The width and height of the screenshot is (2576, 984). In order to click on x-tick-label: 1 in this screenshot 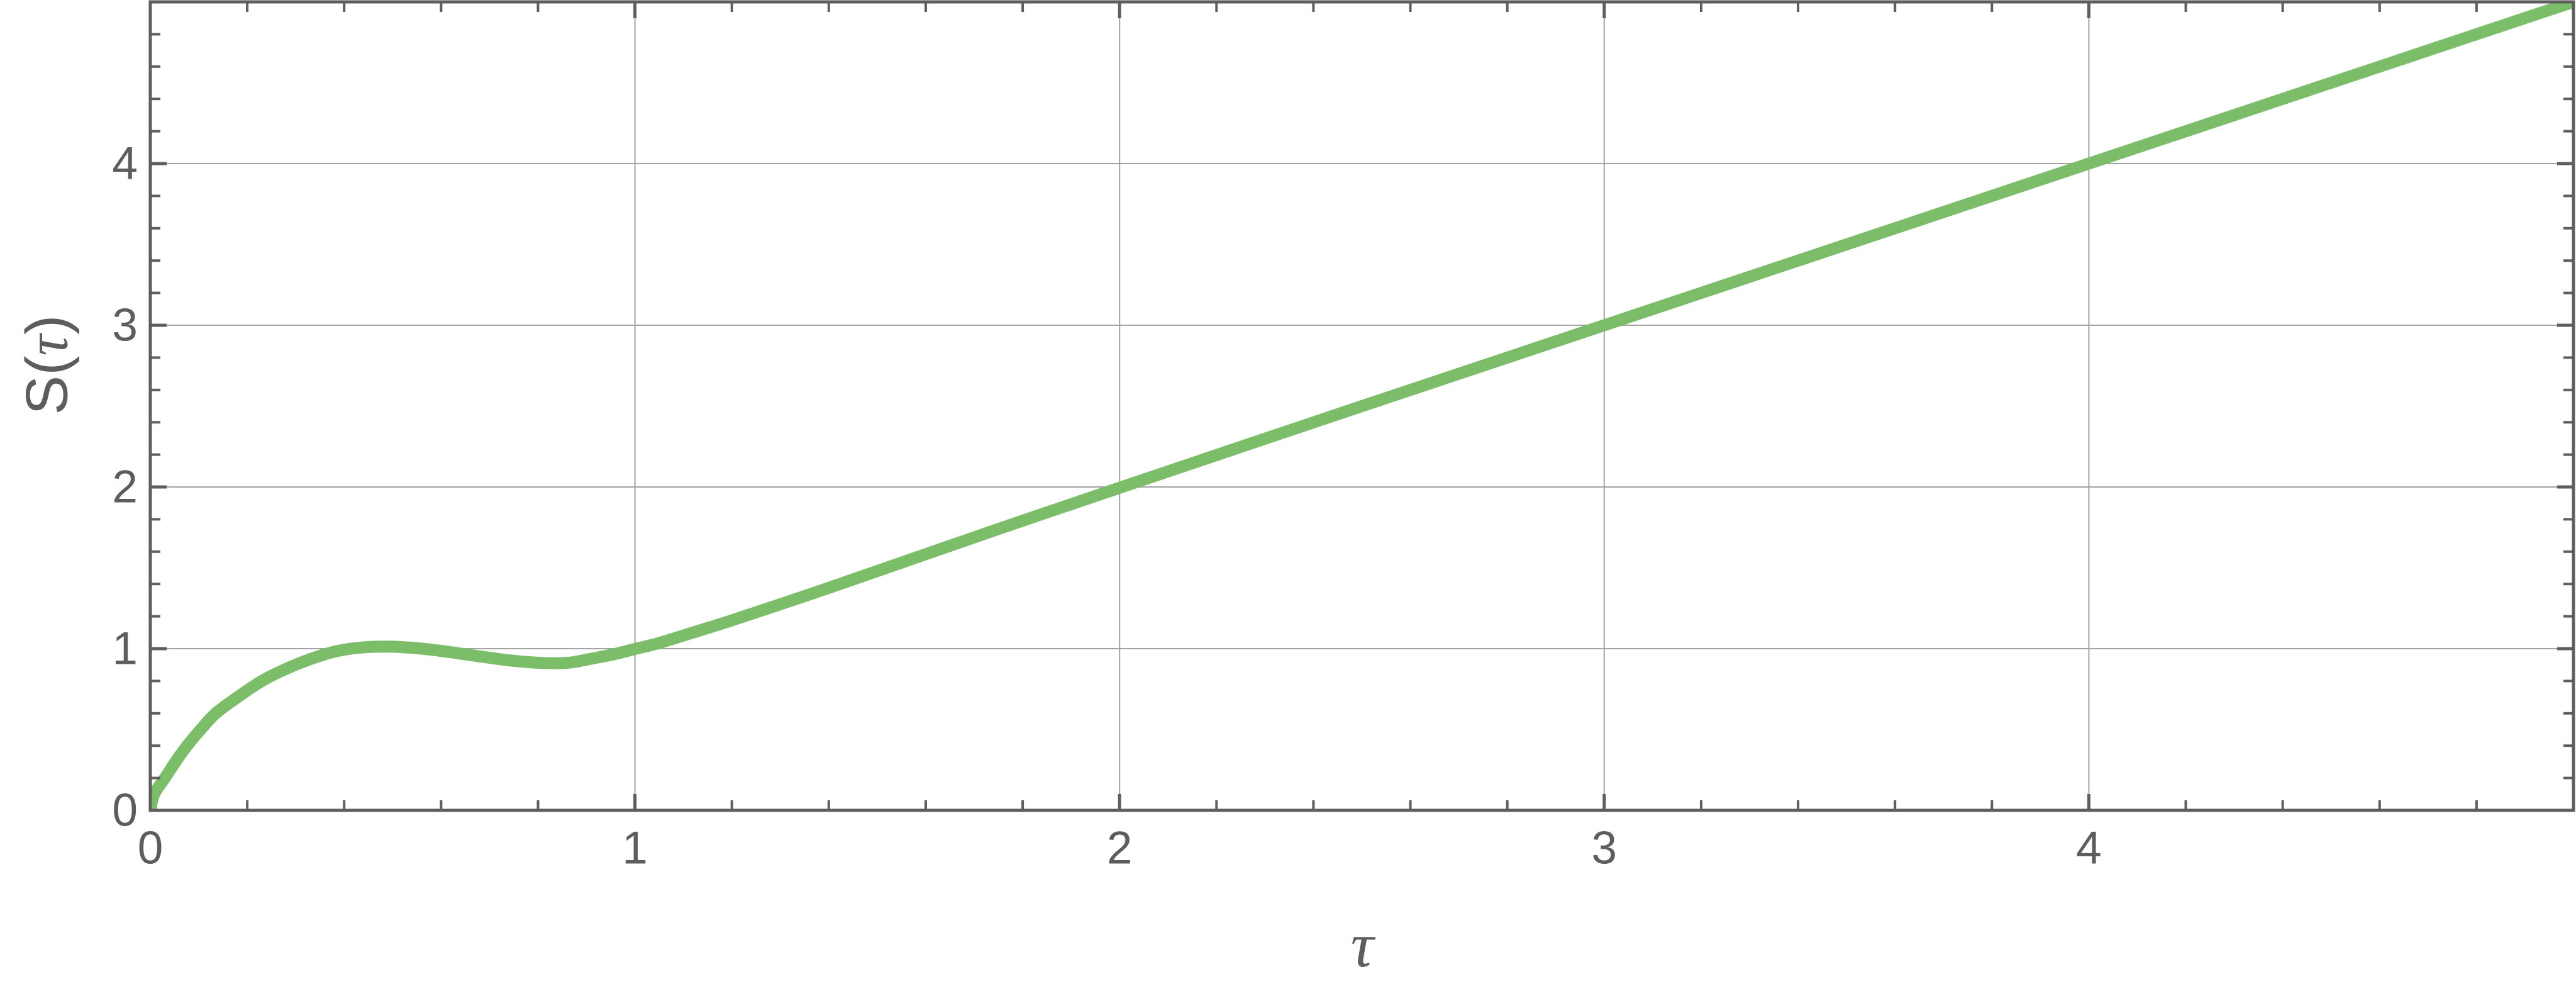, I will do `click(635, 848)`.